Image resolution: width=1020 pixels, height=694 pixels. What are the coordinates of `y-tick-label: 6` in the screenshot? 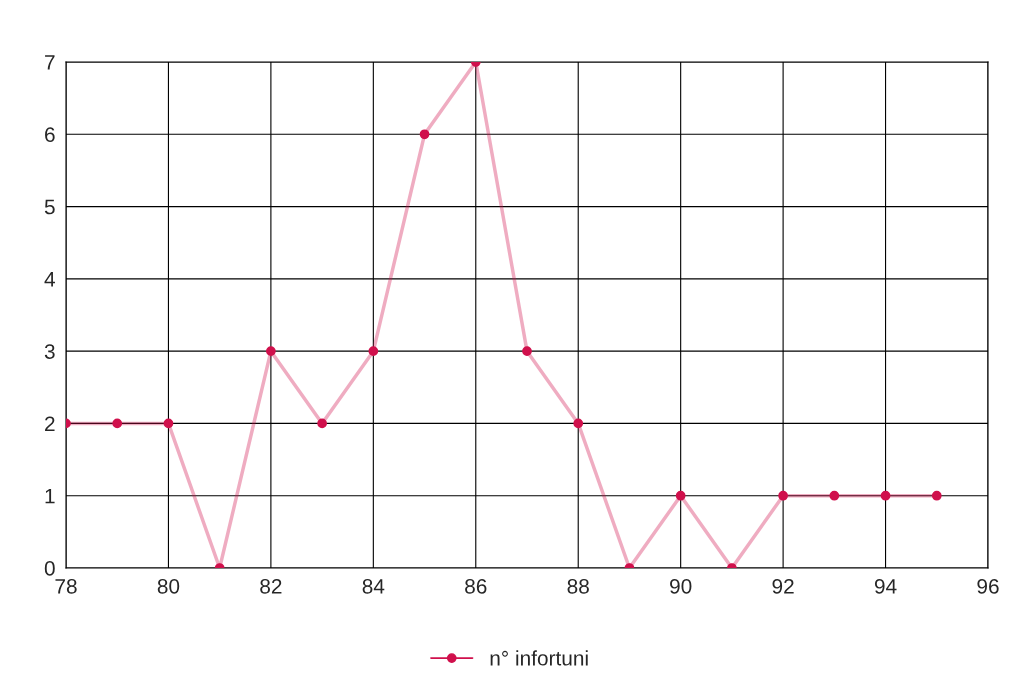 It's located at (50, 135).